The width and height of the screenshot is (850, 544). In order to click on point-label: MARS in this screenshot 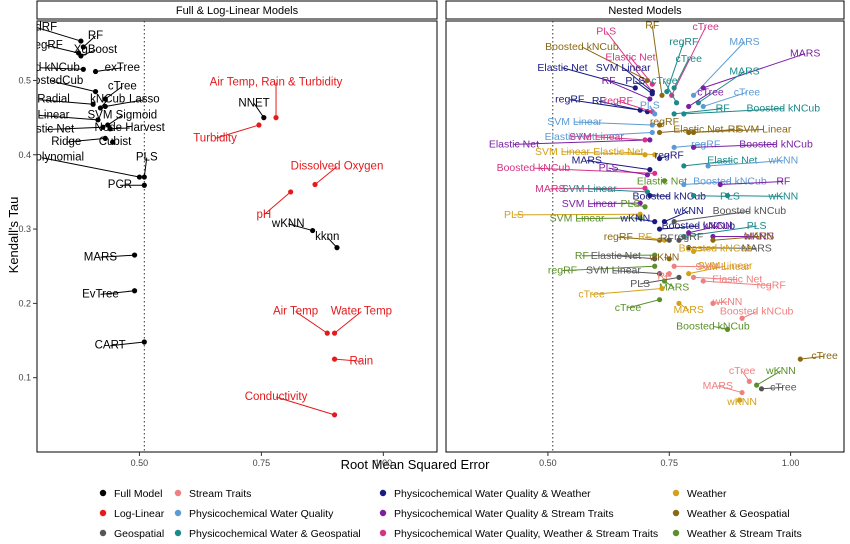, I will do `click(689, 310)`.